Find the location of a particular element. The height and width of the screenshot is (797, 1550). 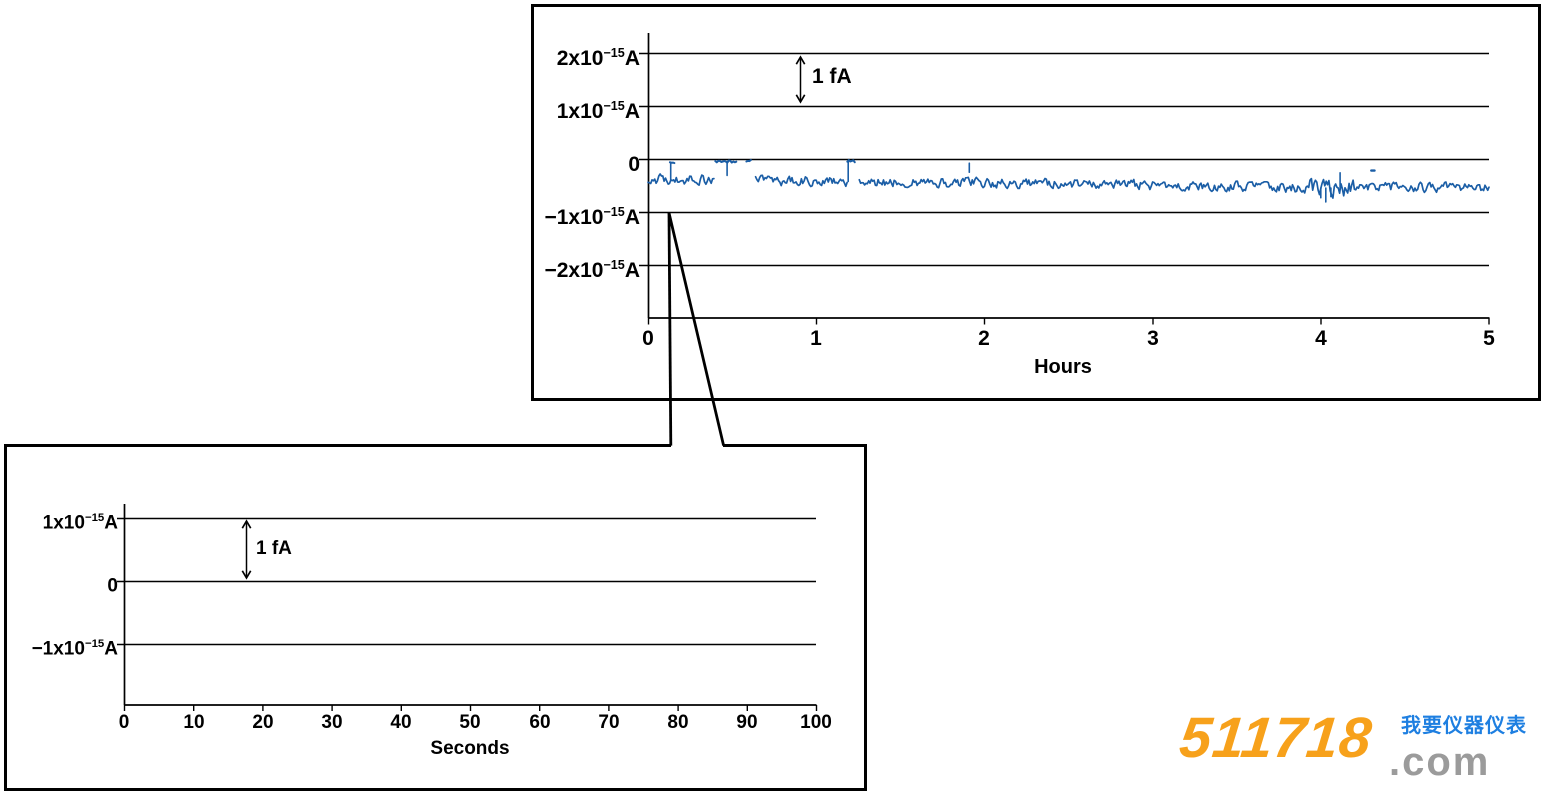

seconds-x-tick-label: 60 is located at coordinates (540, 722).